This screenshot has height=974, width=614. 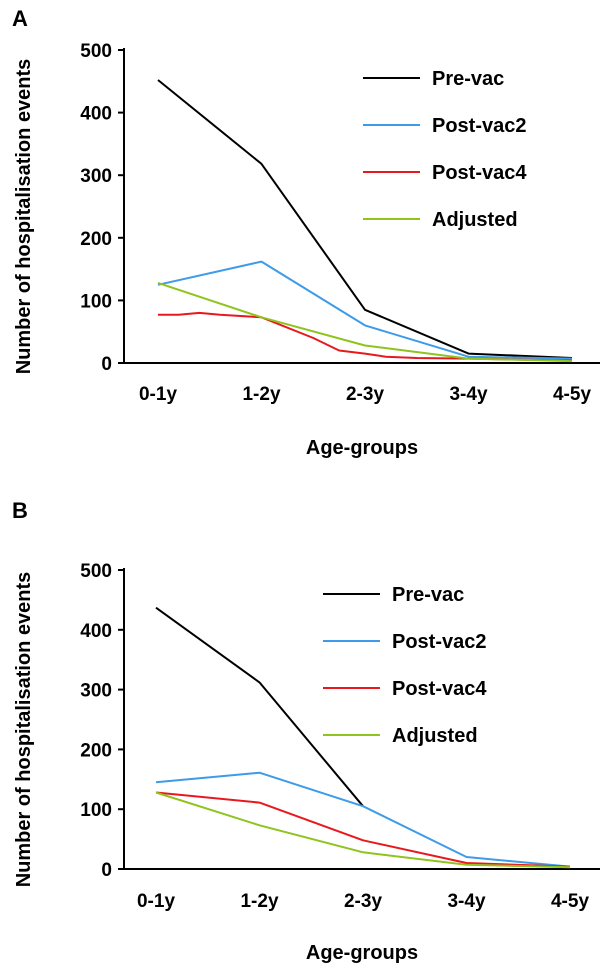 I want to click on panel-label-a: A, so click(x=20, y=18).